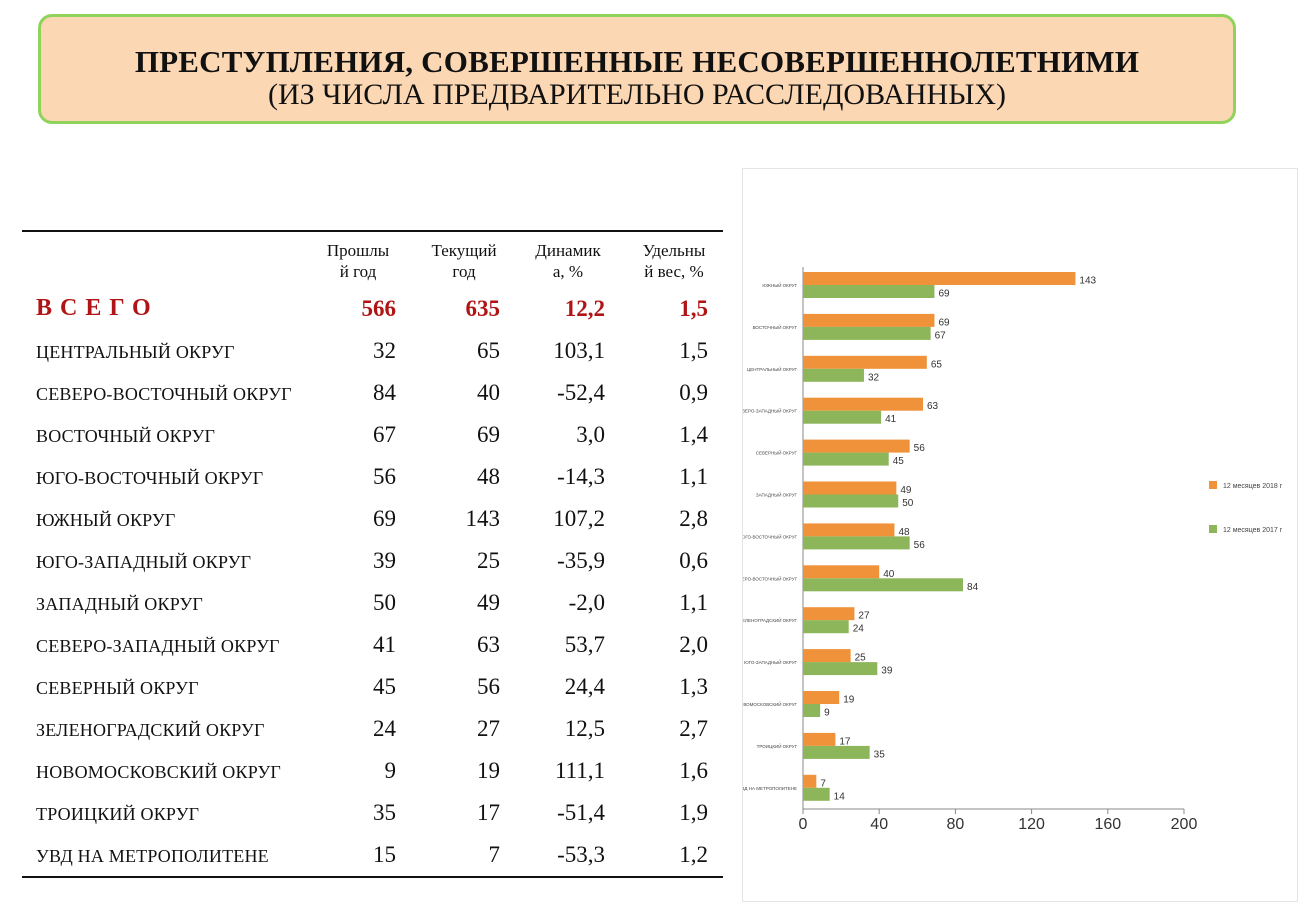 The height and width of the screenshot is (918, 1302). Describe the element at coordinates (1031, 824) in the screenshot. I see `x-tick-label: 120` at that location.